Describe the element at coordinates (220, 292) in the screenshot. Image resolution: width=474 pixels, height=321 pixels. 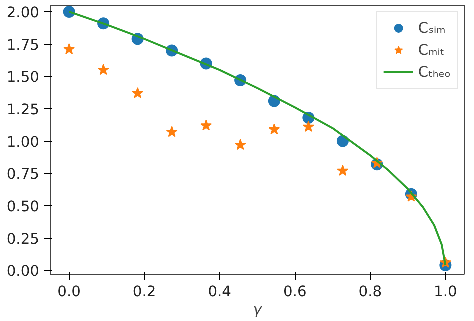
I see `x-tick-label: 0.4` at that location.